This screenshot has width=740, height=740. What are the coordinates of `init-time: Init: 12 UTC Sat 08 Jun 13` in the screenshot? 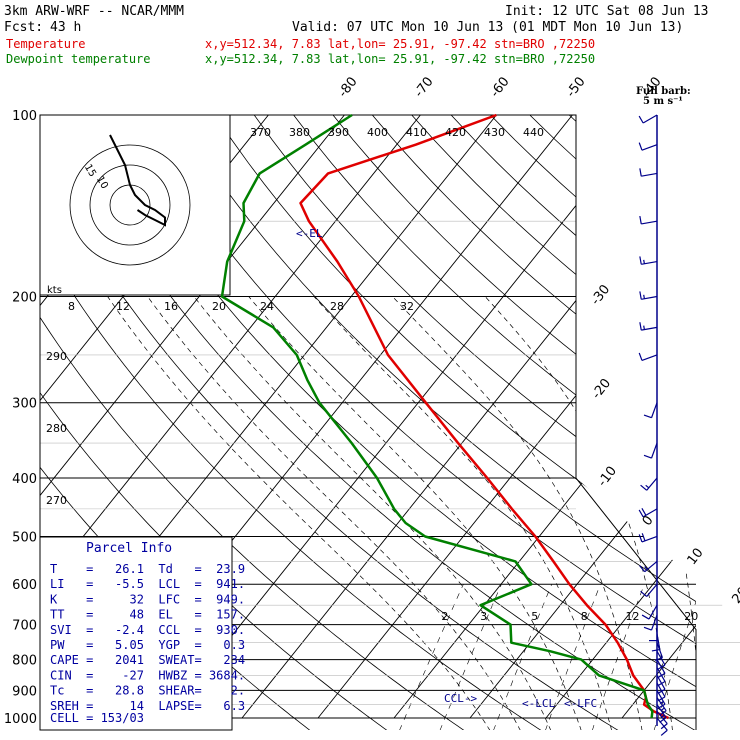 It's located at (607, 11).